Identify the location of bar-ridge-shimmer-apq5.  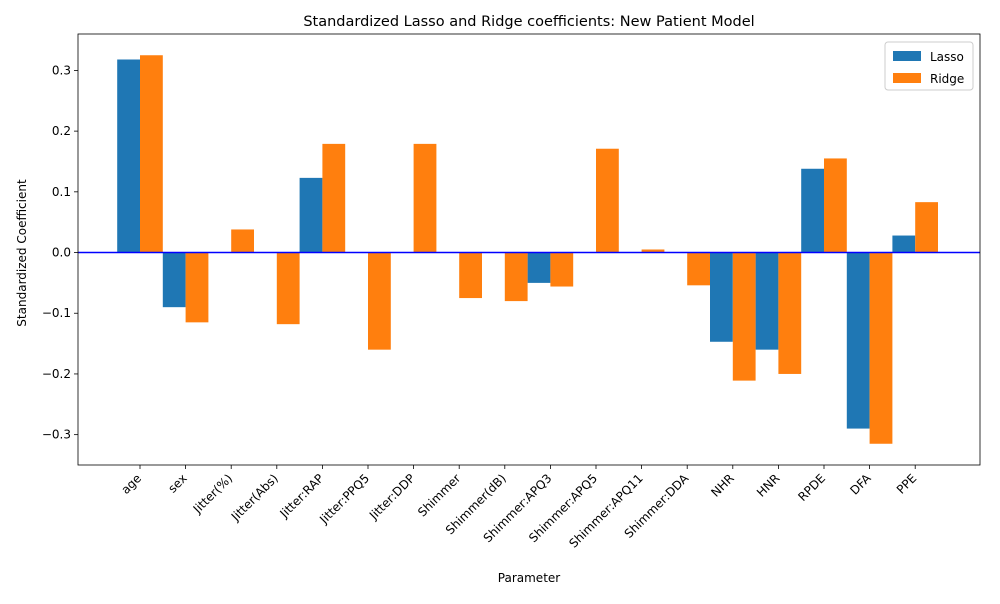
(607, 200).